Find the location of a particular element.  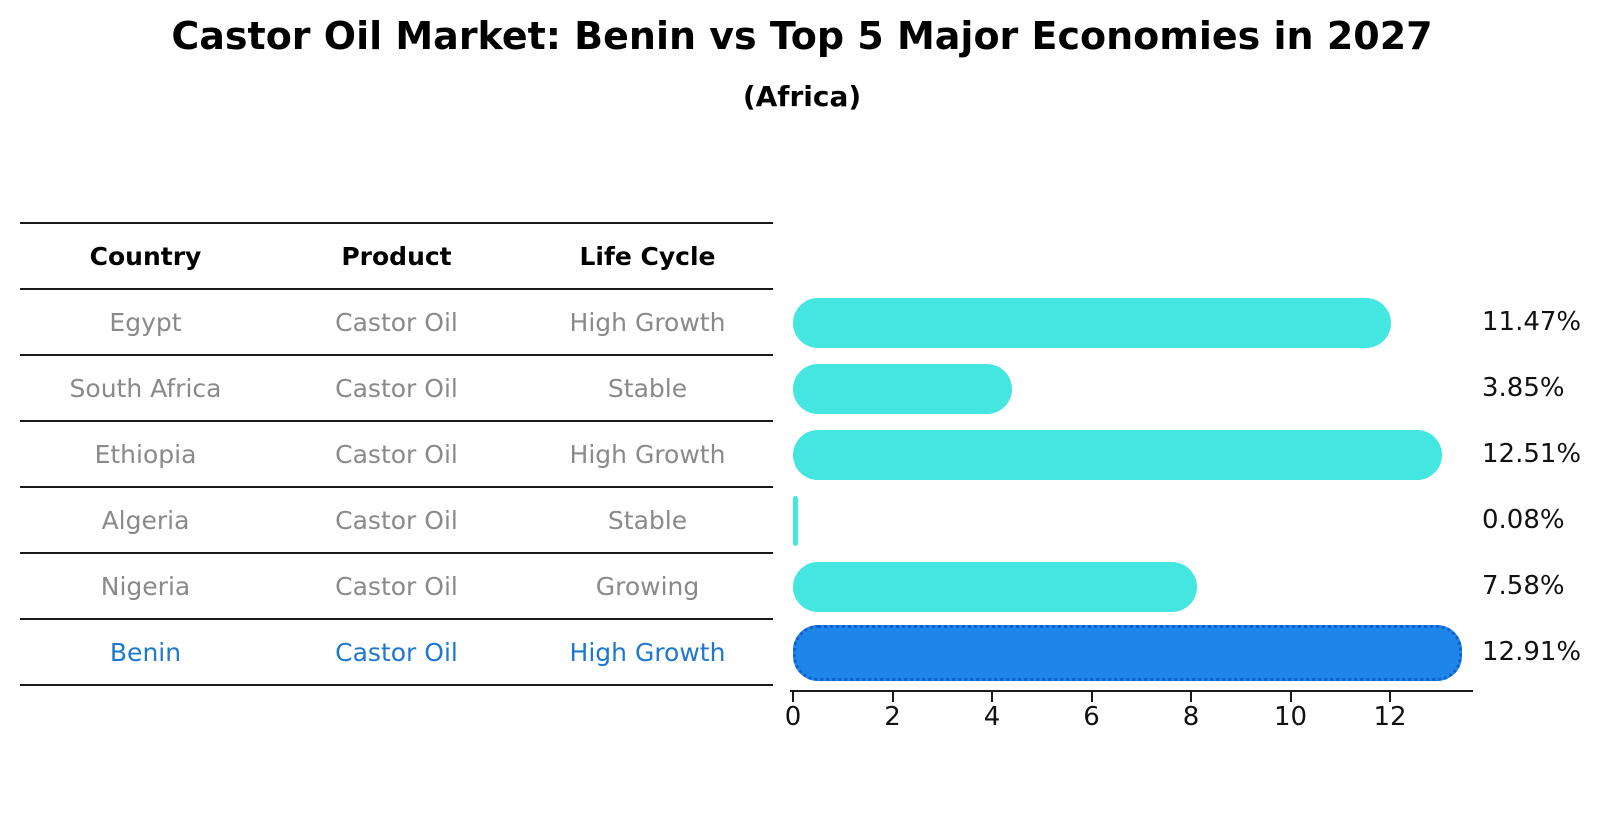

table-header-row: Country Product Life Cycle is located at coordinates (396, 256).